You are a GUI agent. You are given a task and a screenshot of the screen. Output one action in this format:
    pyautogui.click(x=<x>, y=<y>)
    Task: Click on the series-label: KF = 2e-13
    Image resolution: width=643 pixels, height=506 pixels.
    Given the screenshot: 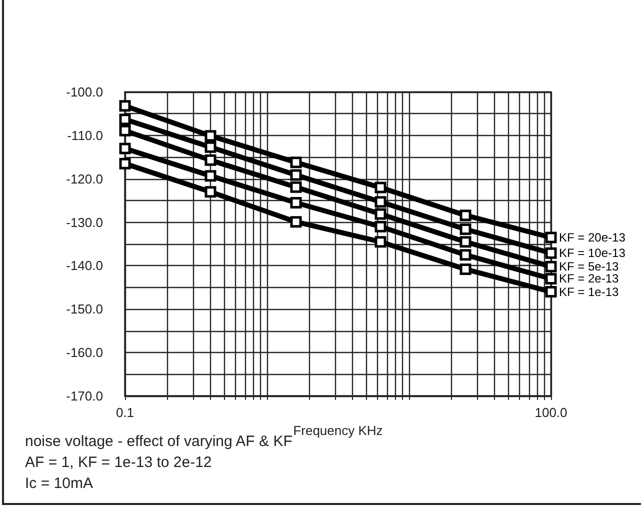 What is the action you would take?
    pyautogui.click(x=589, y=279)
    